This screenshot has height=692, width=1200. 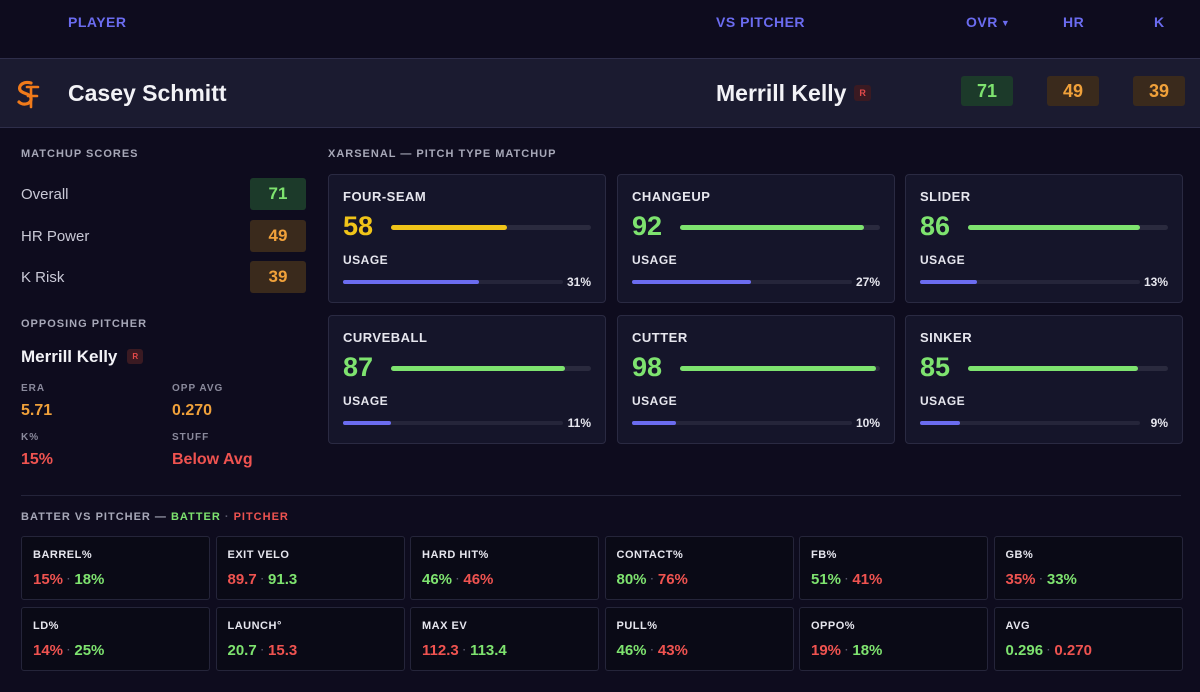 I want to click on bvp-stat-card: HARD HIT% 46% · 46%, so click(x=504, y=568).